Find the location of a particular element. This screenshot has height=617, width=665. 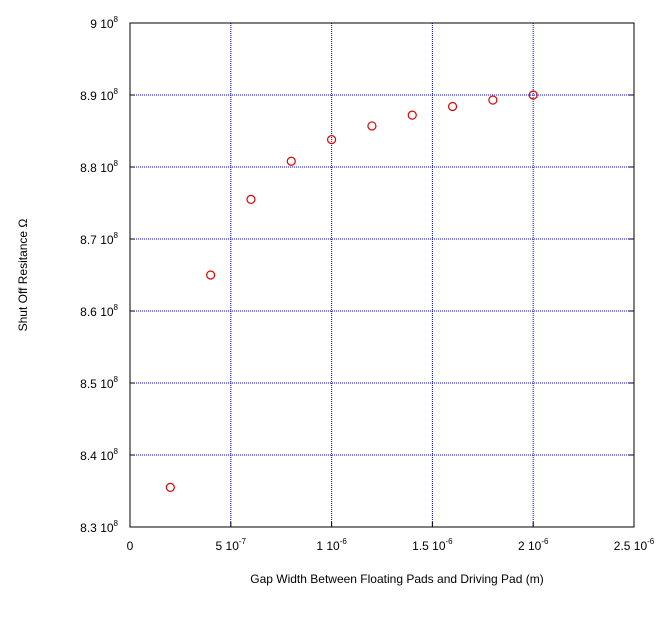

y-tick-label: 9 108 is located at coordinates (104, 23).